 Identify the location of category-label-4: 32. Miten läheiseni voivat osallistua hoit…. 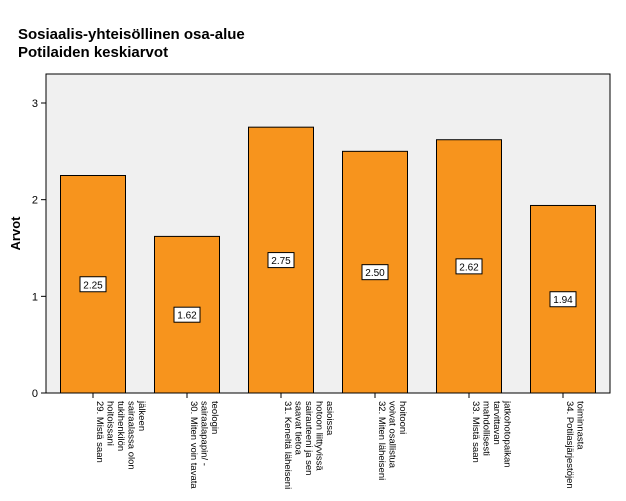
(392, 440).